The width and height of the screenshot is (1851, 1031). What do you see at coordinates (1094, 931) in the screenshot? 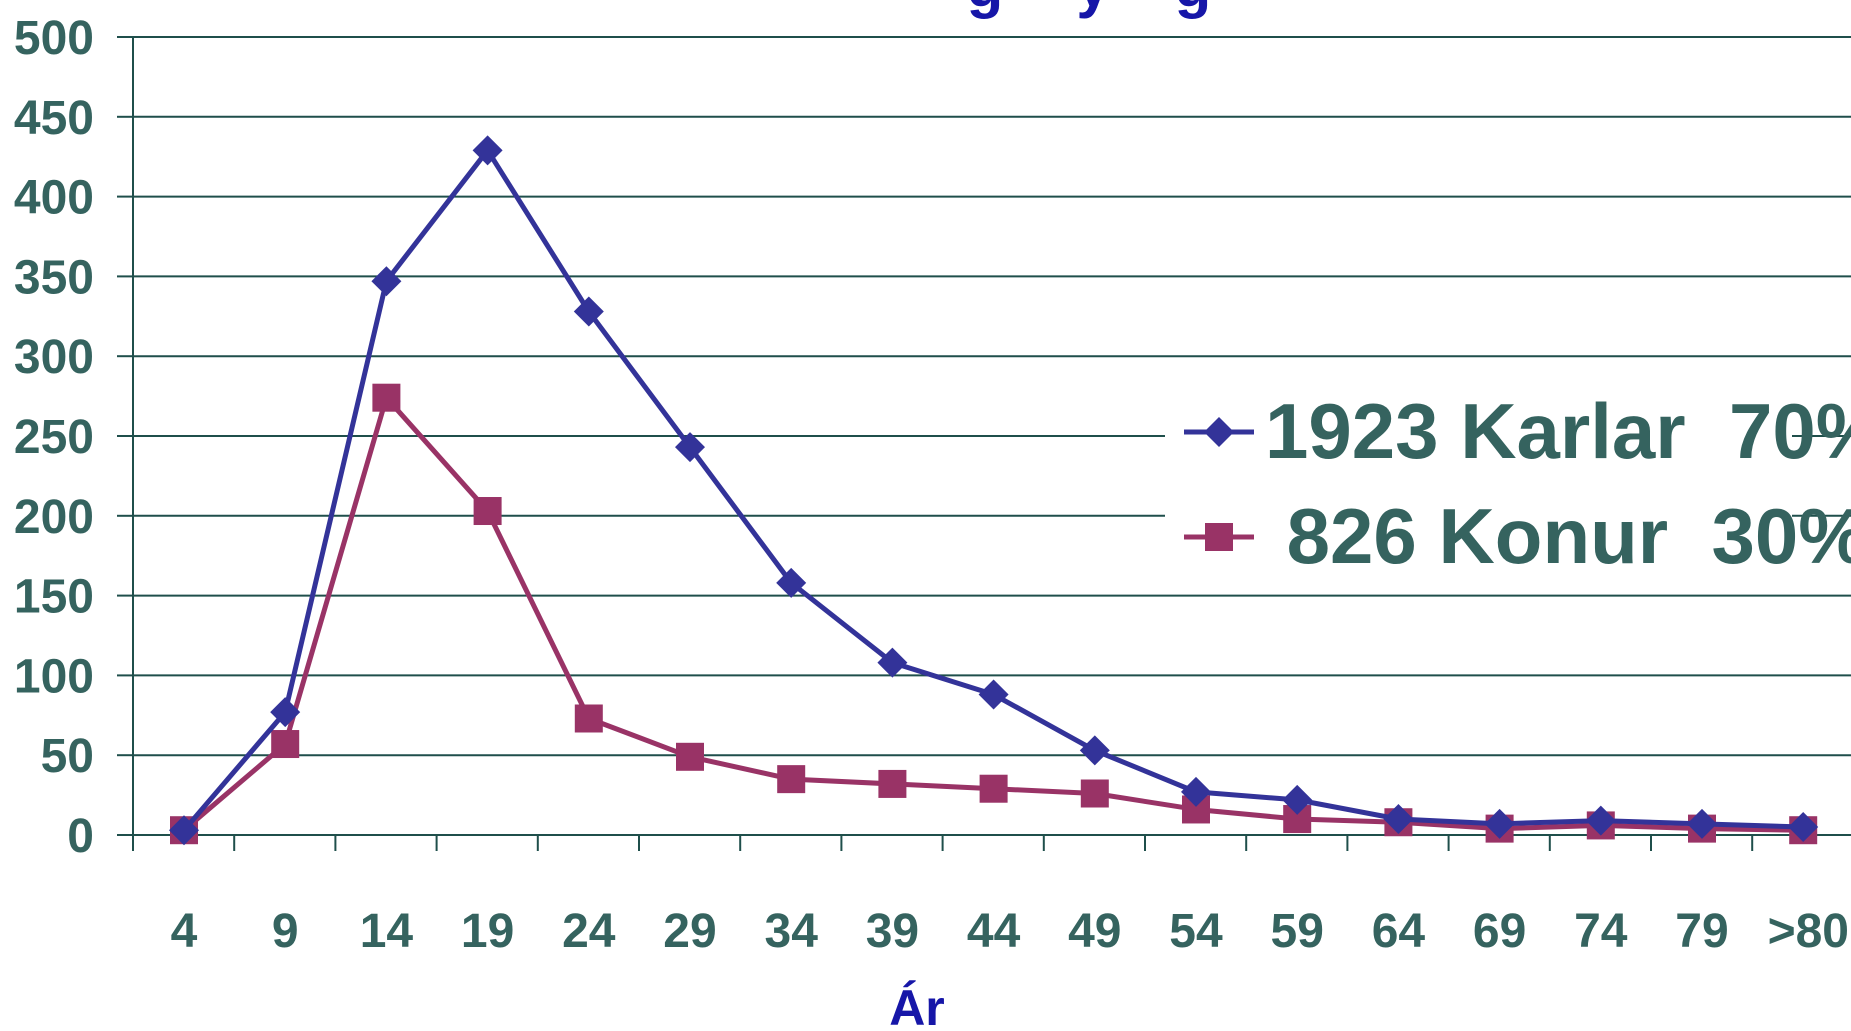
I see `x-tick-label: 49` at bounding box center [1094, 931].